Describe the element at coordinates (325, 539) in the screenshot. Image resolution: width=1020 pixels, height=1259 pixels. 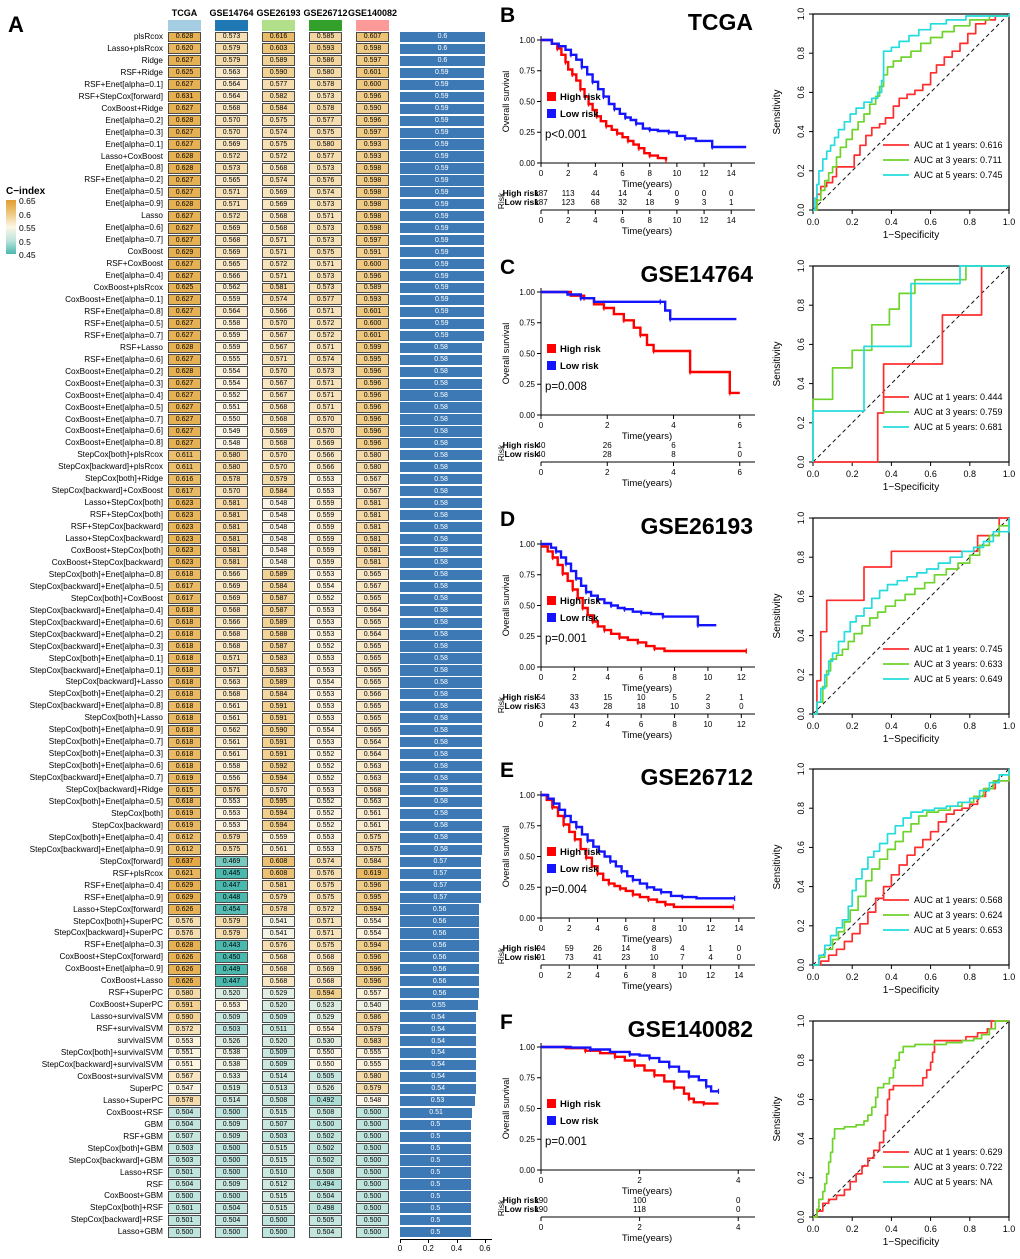
I see `cindex-cell: 0.559` at that location.